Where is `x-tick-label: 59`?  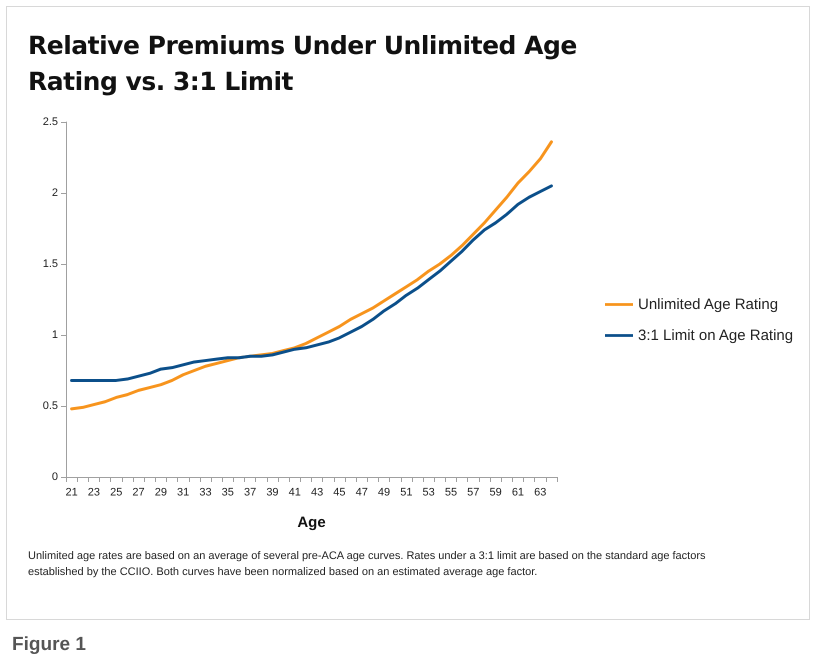 x-tick-label: 59 is located at coordinates (496, 492).